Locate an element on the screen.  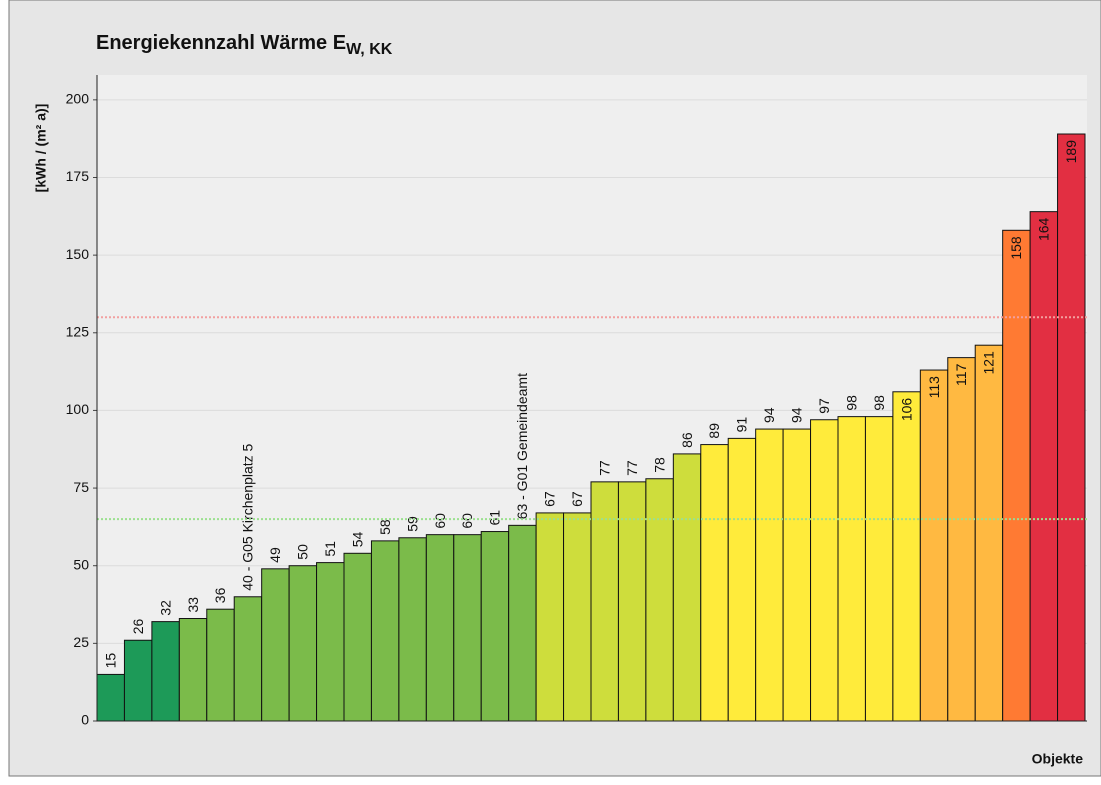
y-tick-label: 25 is located at coordinates (81, 642).